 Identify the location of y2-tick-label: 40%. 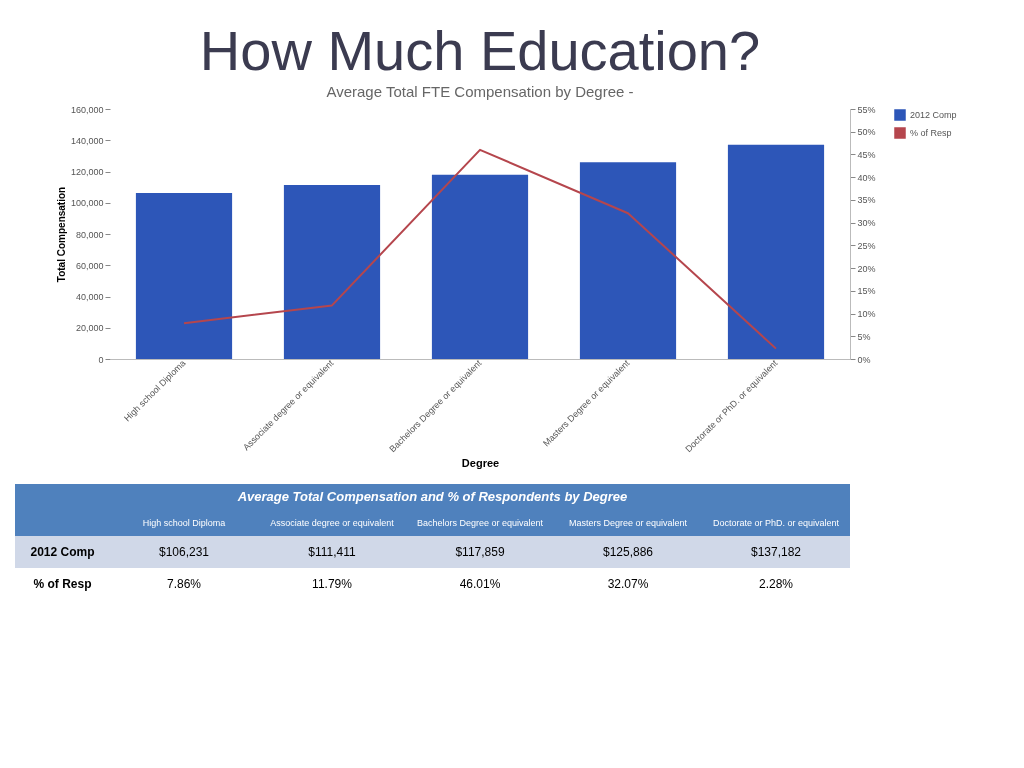
(866, 177).